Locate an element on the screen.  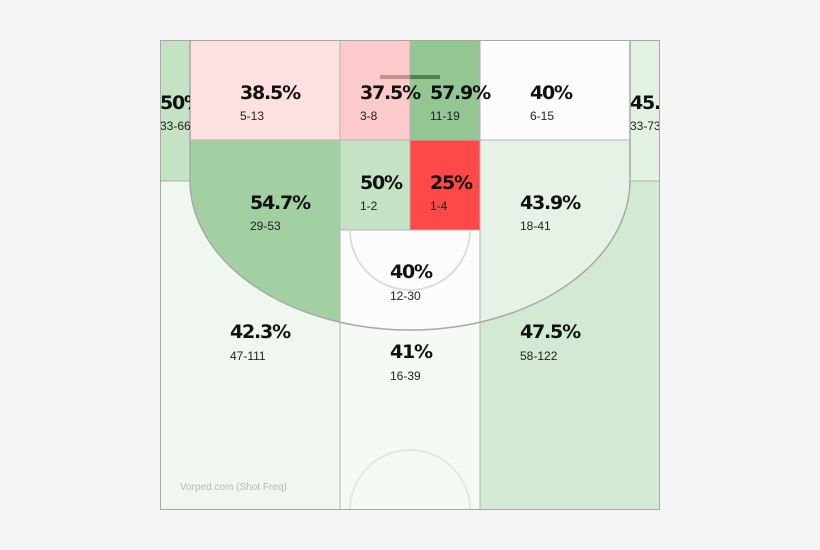
zone-label-left-baseline-mid: 38.5% is located at coordinates (270, 93).